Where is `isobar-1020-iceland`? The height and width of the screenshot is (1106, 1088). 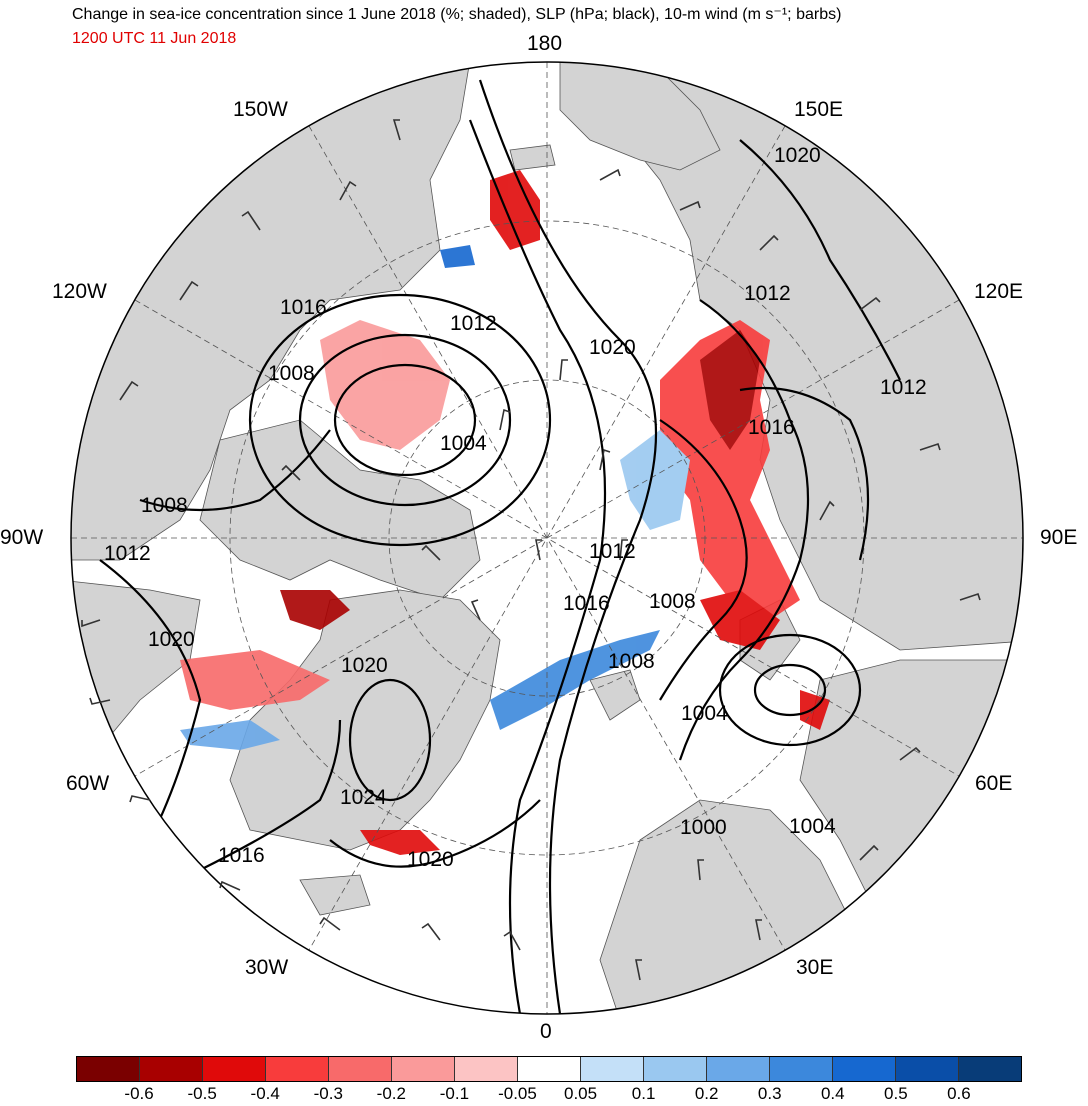
isobar-1020-iceland is located at coordinates (435, 833).